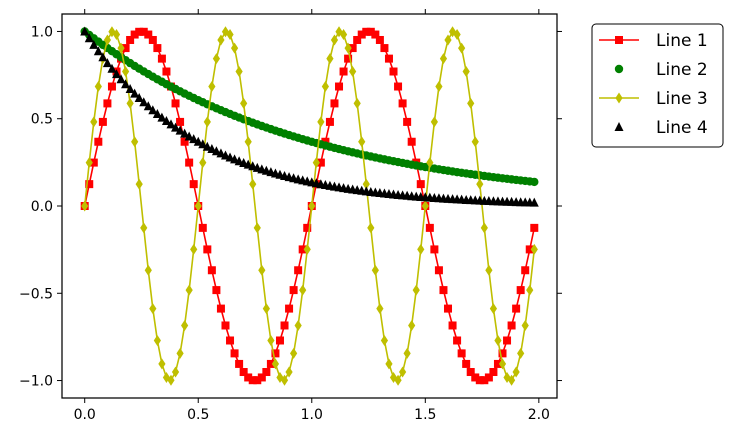 Image resolution: width=735 pixels, height=434 pixels. Describe the element at coordinates (312, 415) in the screenshot. I see `x-tick-label: 1.0` at that location.